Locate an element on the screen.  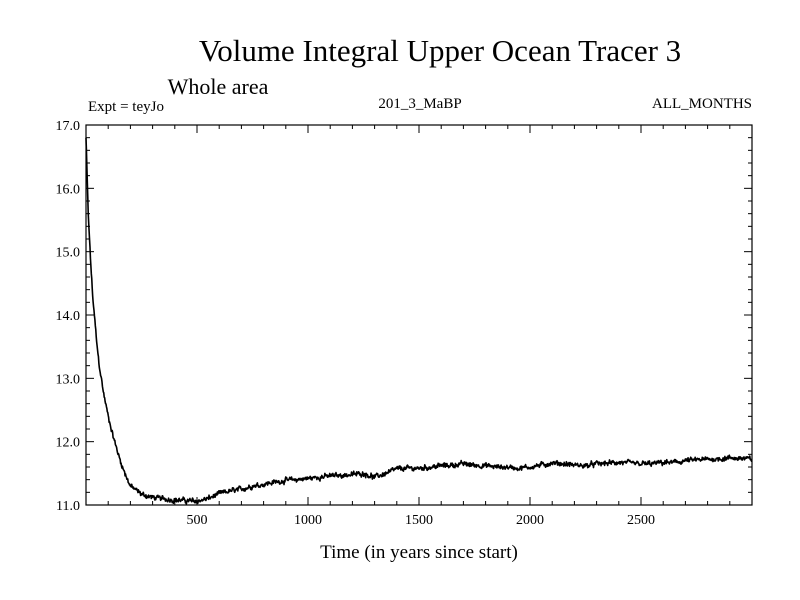
y-tick-label: 15.0 is located at coordinates (68, 253).